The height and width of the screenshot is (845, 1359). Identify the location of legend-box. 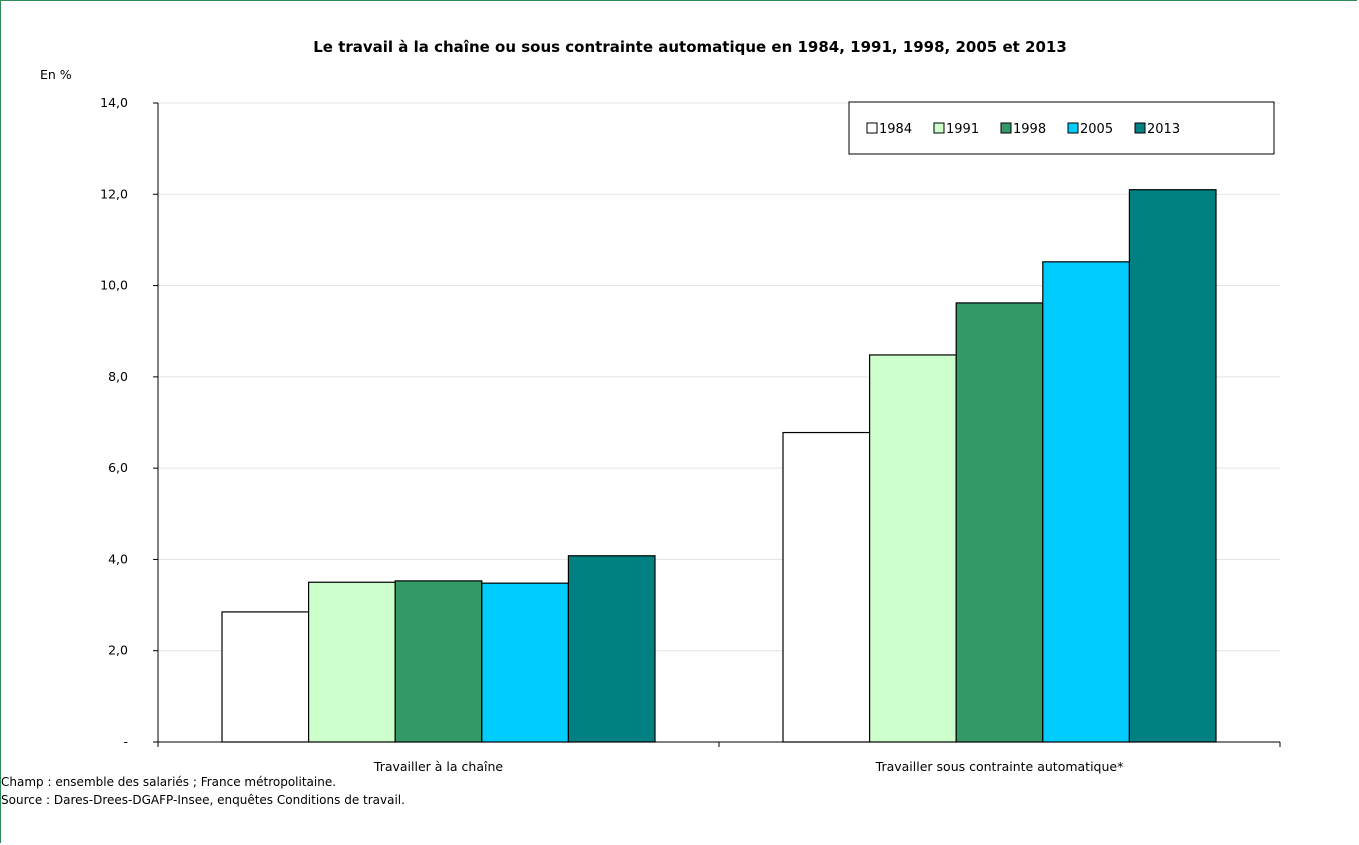
(1061, 128).